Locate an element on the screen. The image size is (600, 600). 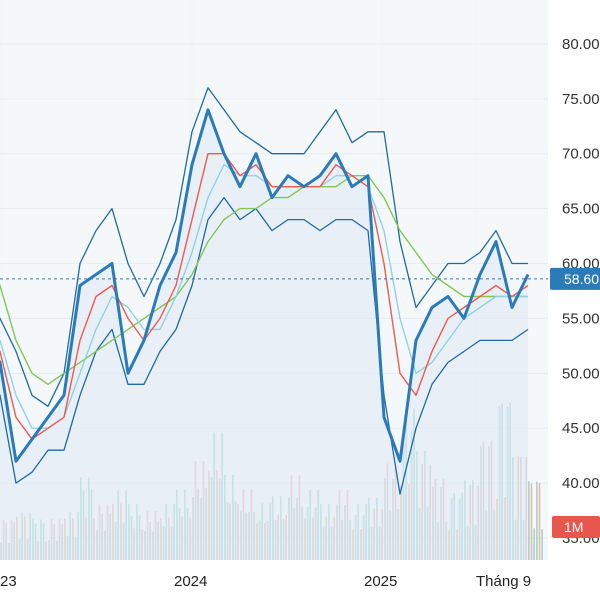
y-tick-label: 65.00 is located at coordinates (581, 209).